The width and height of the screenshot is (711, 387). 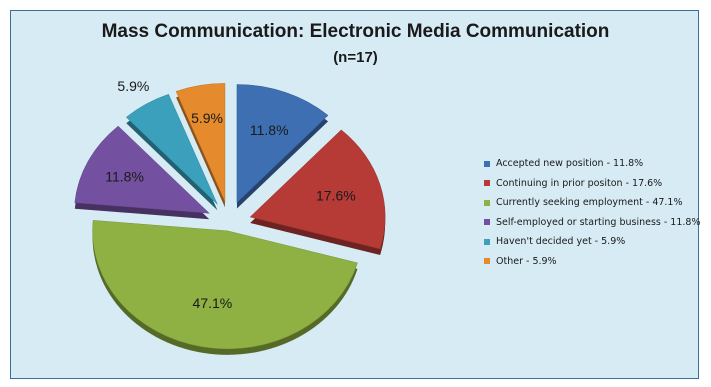 I want to click on legend-label: Currently seeking employment - 47.1%, so click(x=589, y=203).